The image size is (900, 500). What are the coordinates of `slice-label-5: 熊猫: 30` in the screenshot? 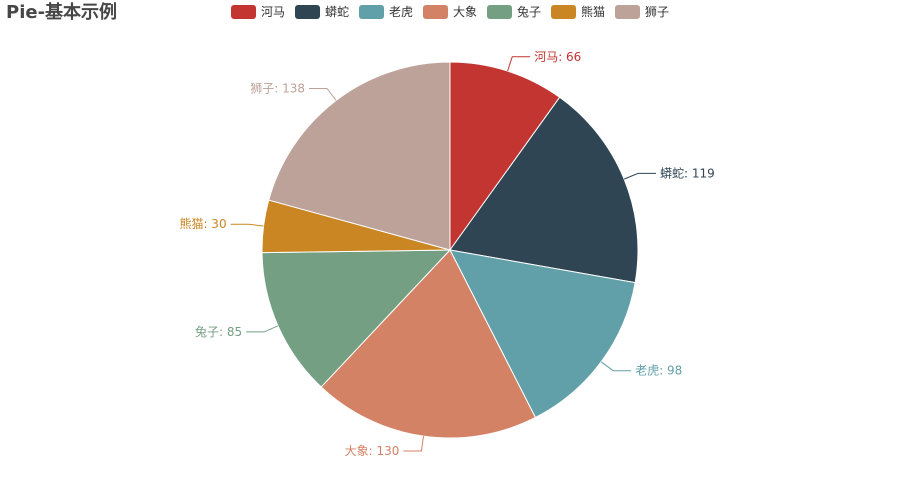 It's located at (202, 223).